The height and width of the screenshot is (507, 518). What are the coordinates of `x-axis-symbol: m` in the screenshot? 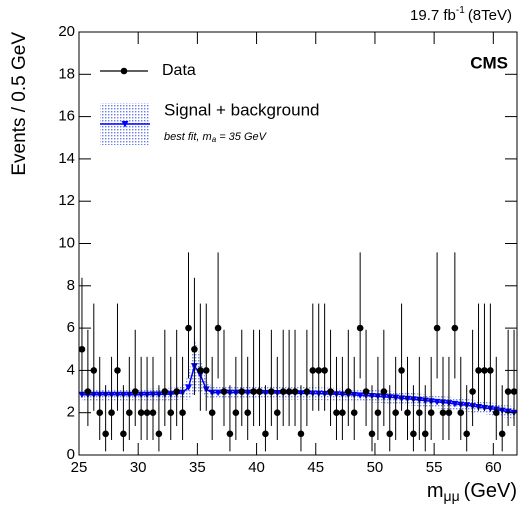 It's located at (435, 491).